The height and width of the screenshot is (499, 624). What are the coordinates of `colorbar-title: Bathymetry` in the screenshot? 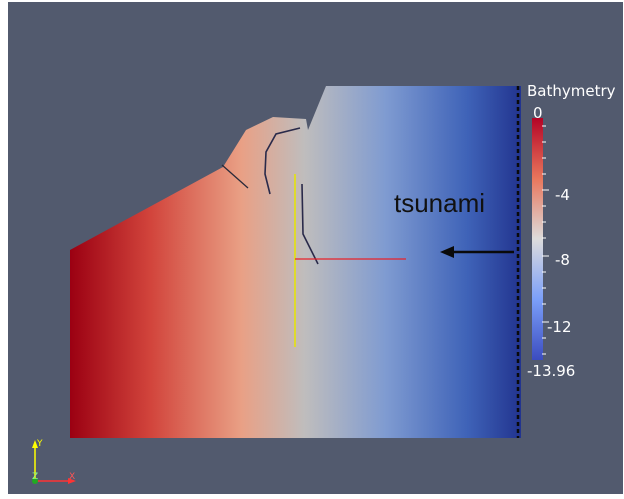 It's located at (571, 91).